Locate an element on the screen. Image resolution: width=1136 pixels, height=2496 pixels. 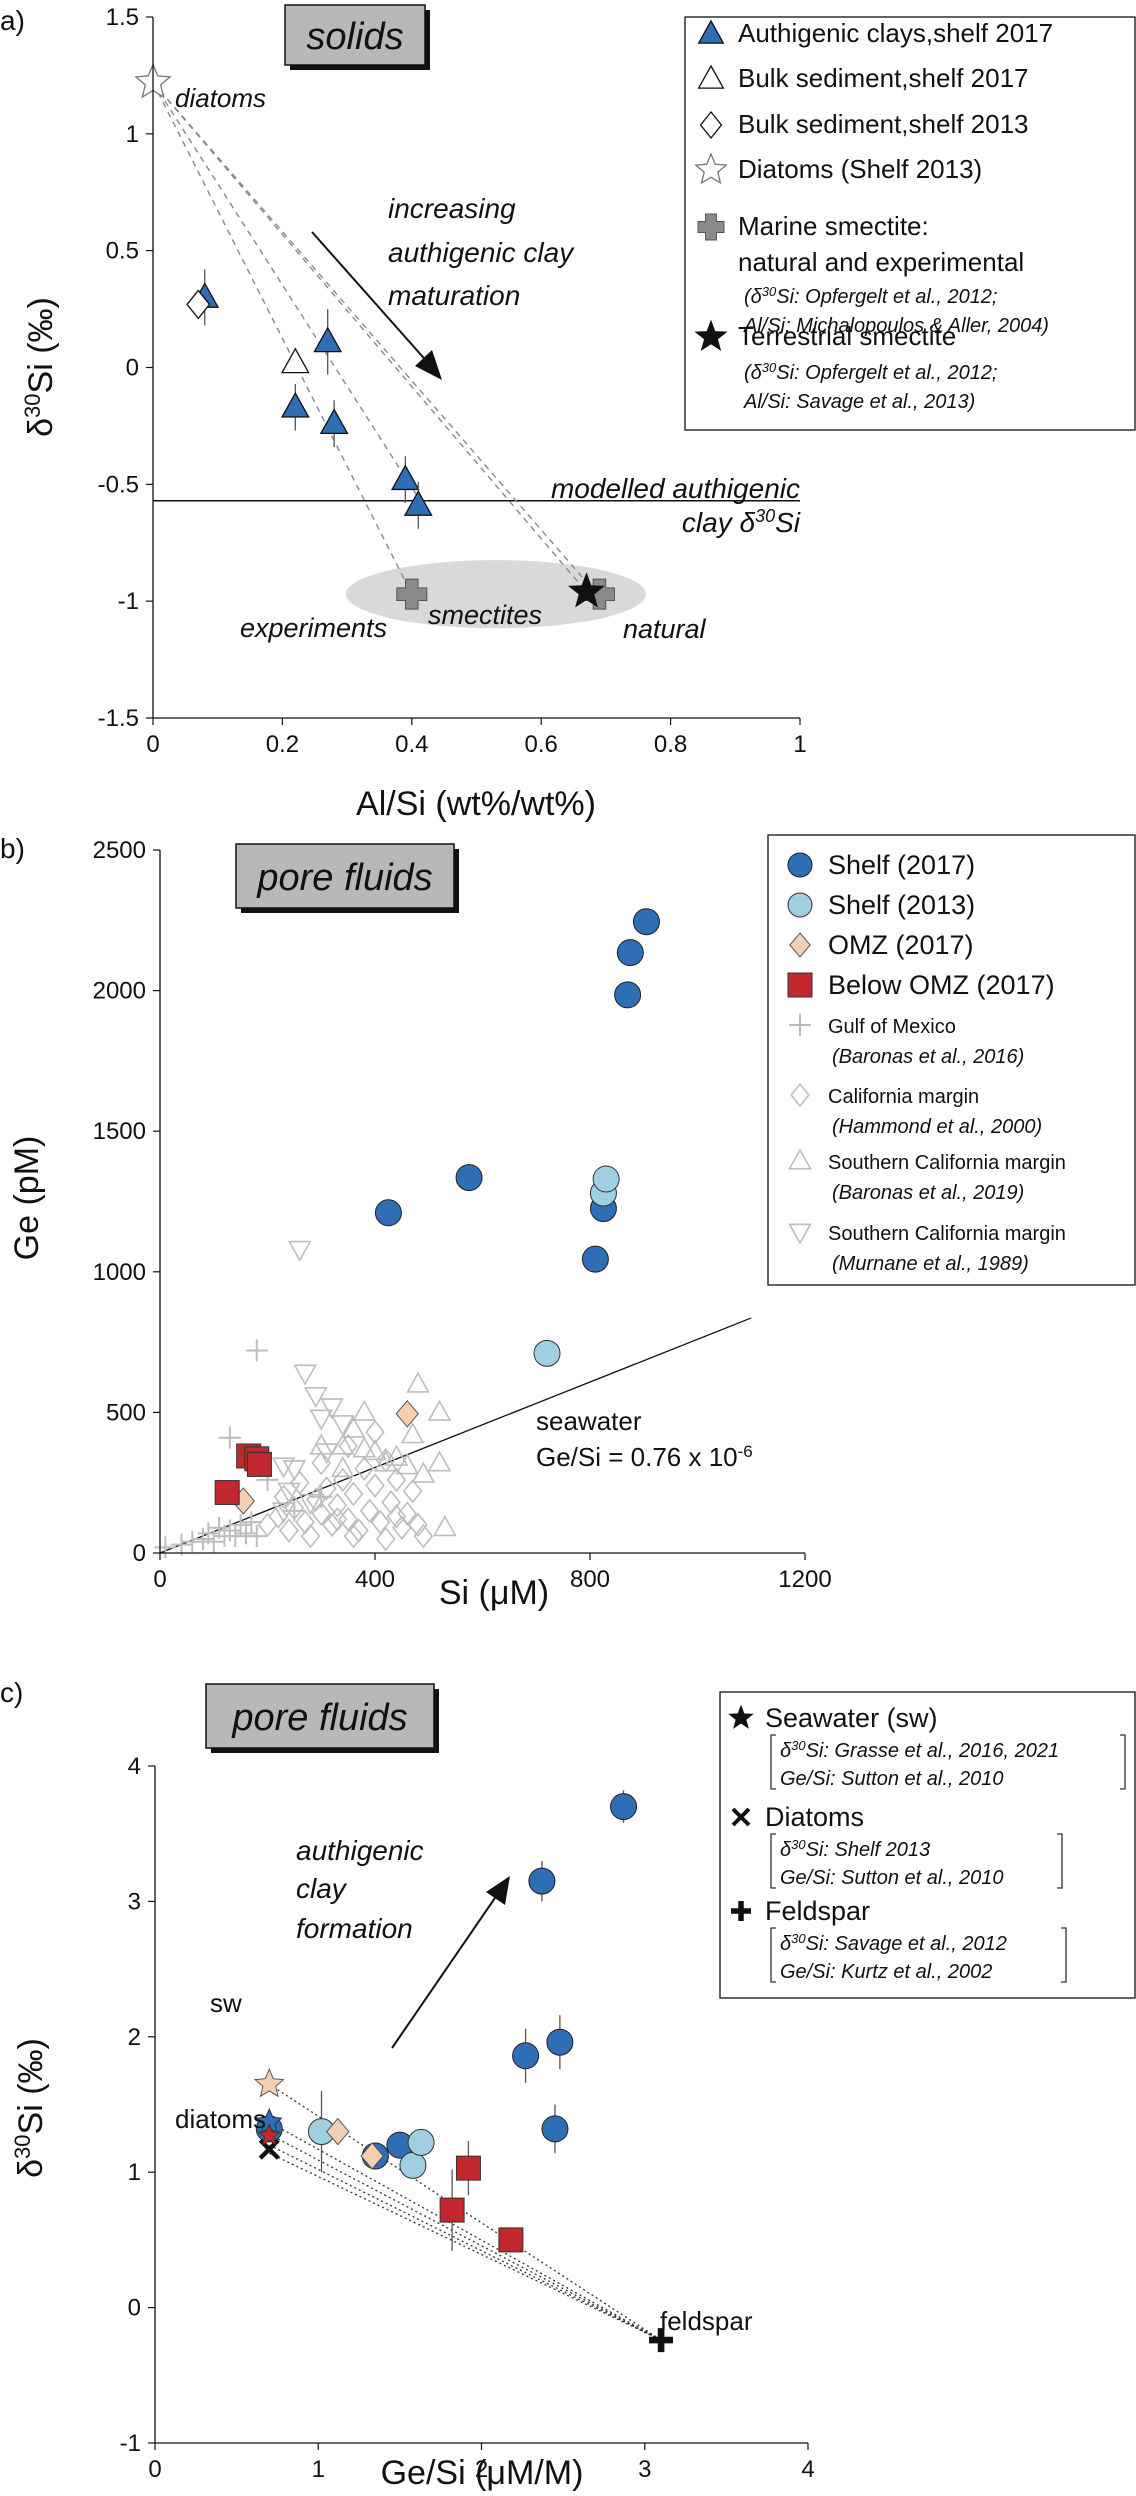
legend-label: Southern California margin is located at coordinates (947, 1234).